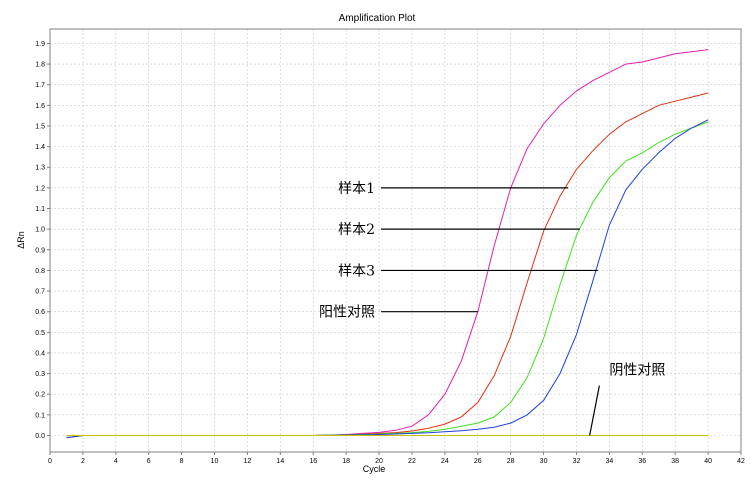  I want to click on annotation-label: 样本3, so click(356, 271).